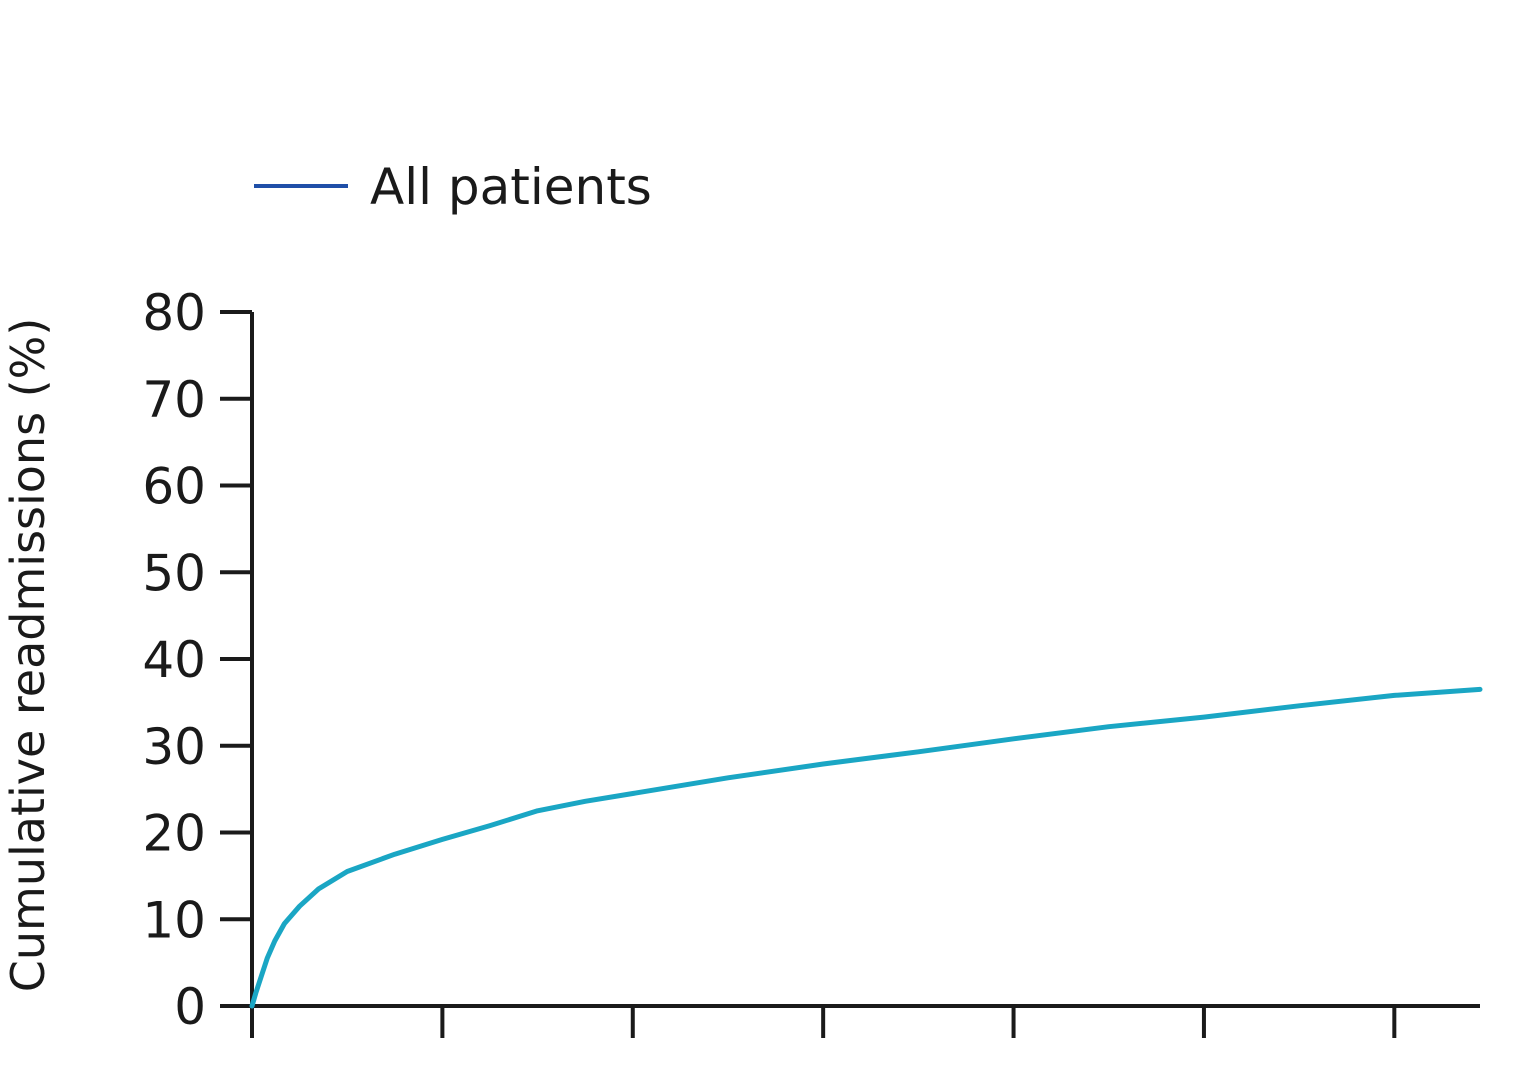 The image size is (1535, 1091). I want to click on legend: All patients, so click(453, 187).